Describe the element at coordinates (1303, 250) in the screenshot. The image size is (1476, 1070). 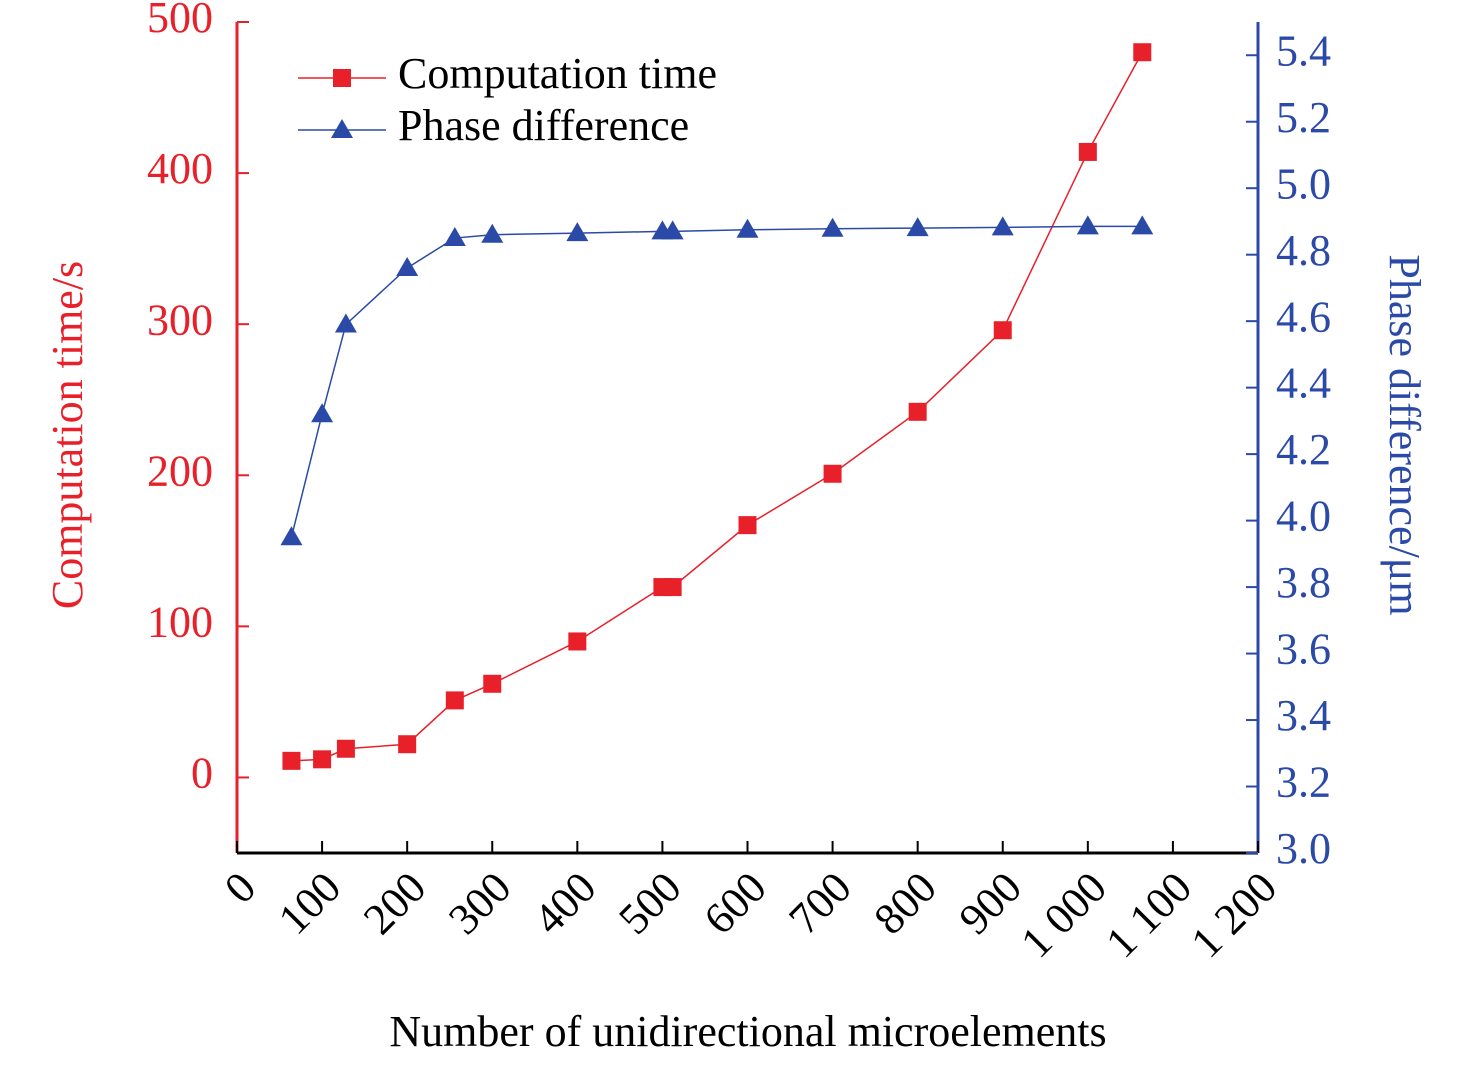
I see `y2-tick-label: 4.8` at that location.